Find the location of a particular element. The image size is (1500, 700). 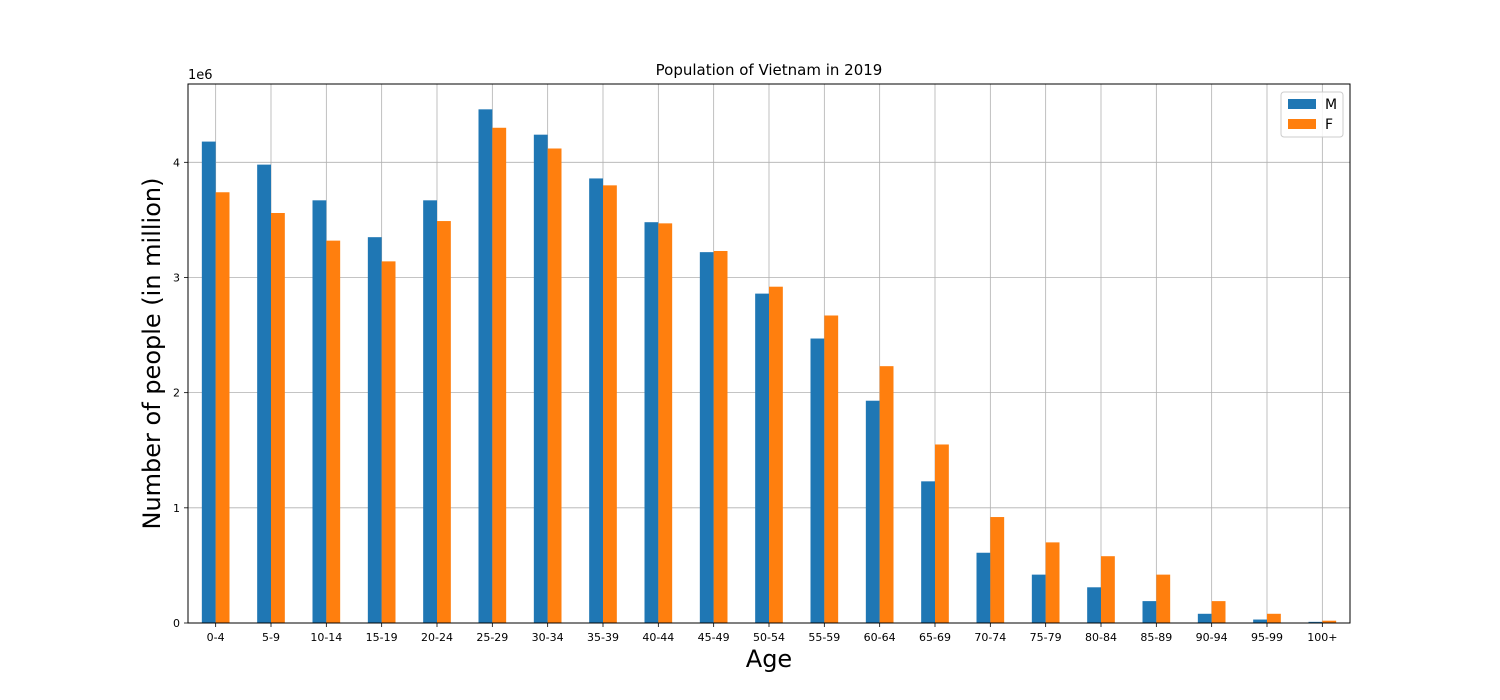

y-tick-label: 2 is located at coordinates (176, 393).